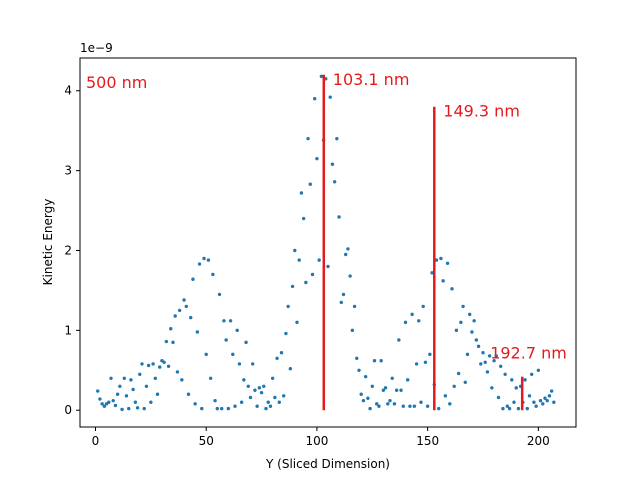  Describe the element at coordinates (316, 441) in the screenshot. I see `x-tick-label: 100` at that location.